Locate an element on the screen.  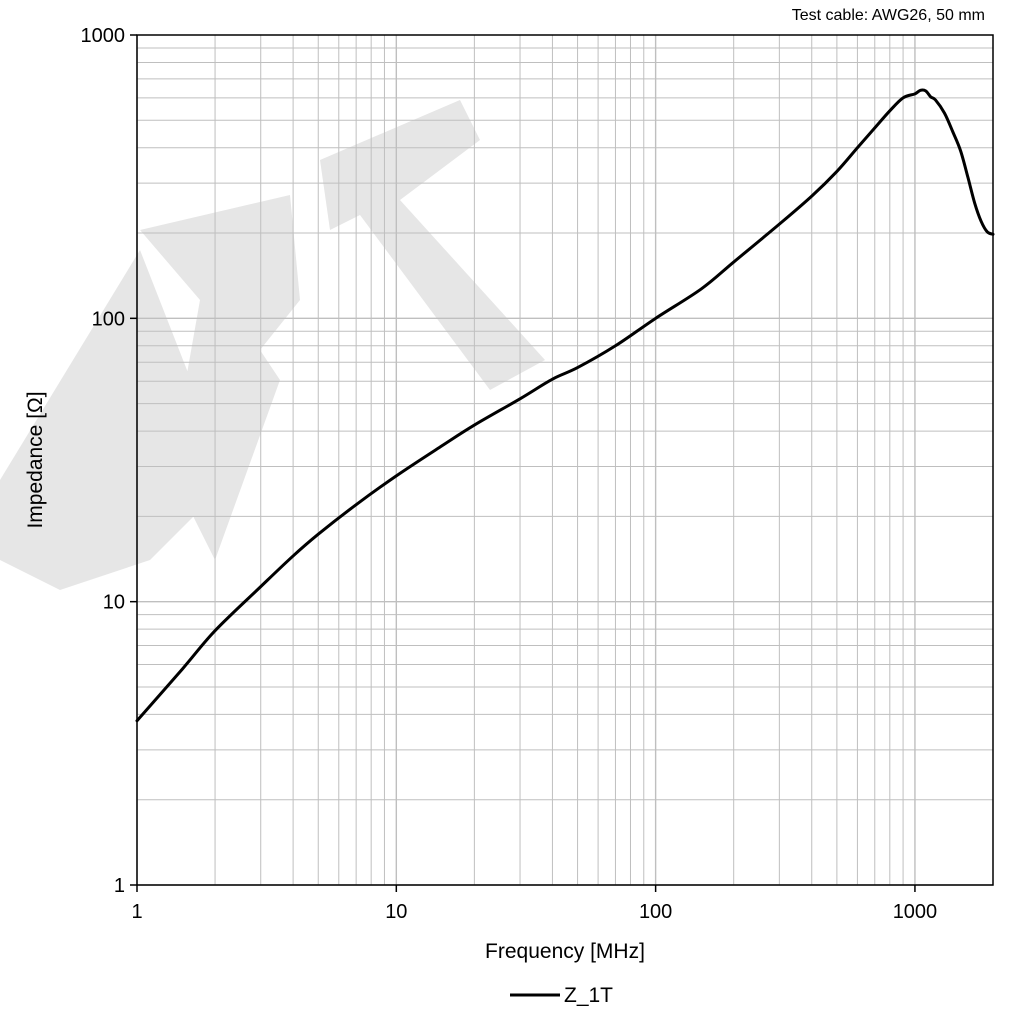
x-tick-label: 100 is located at coordinates (655, 912).